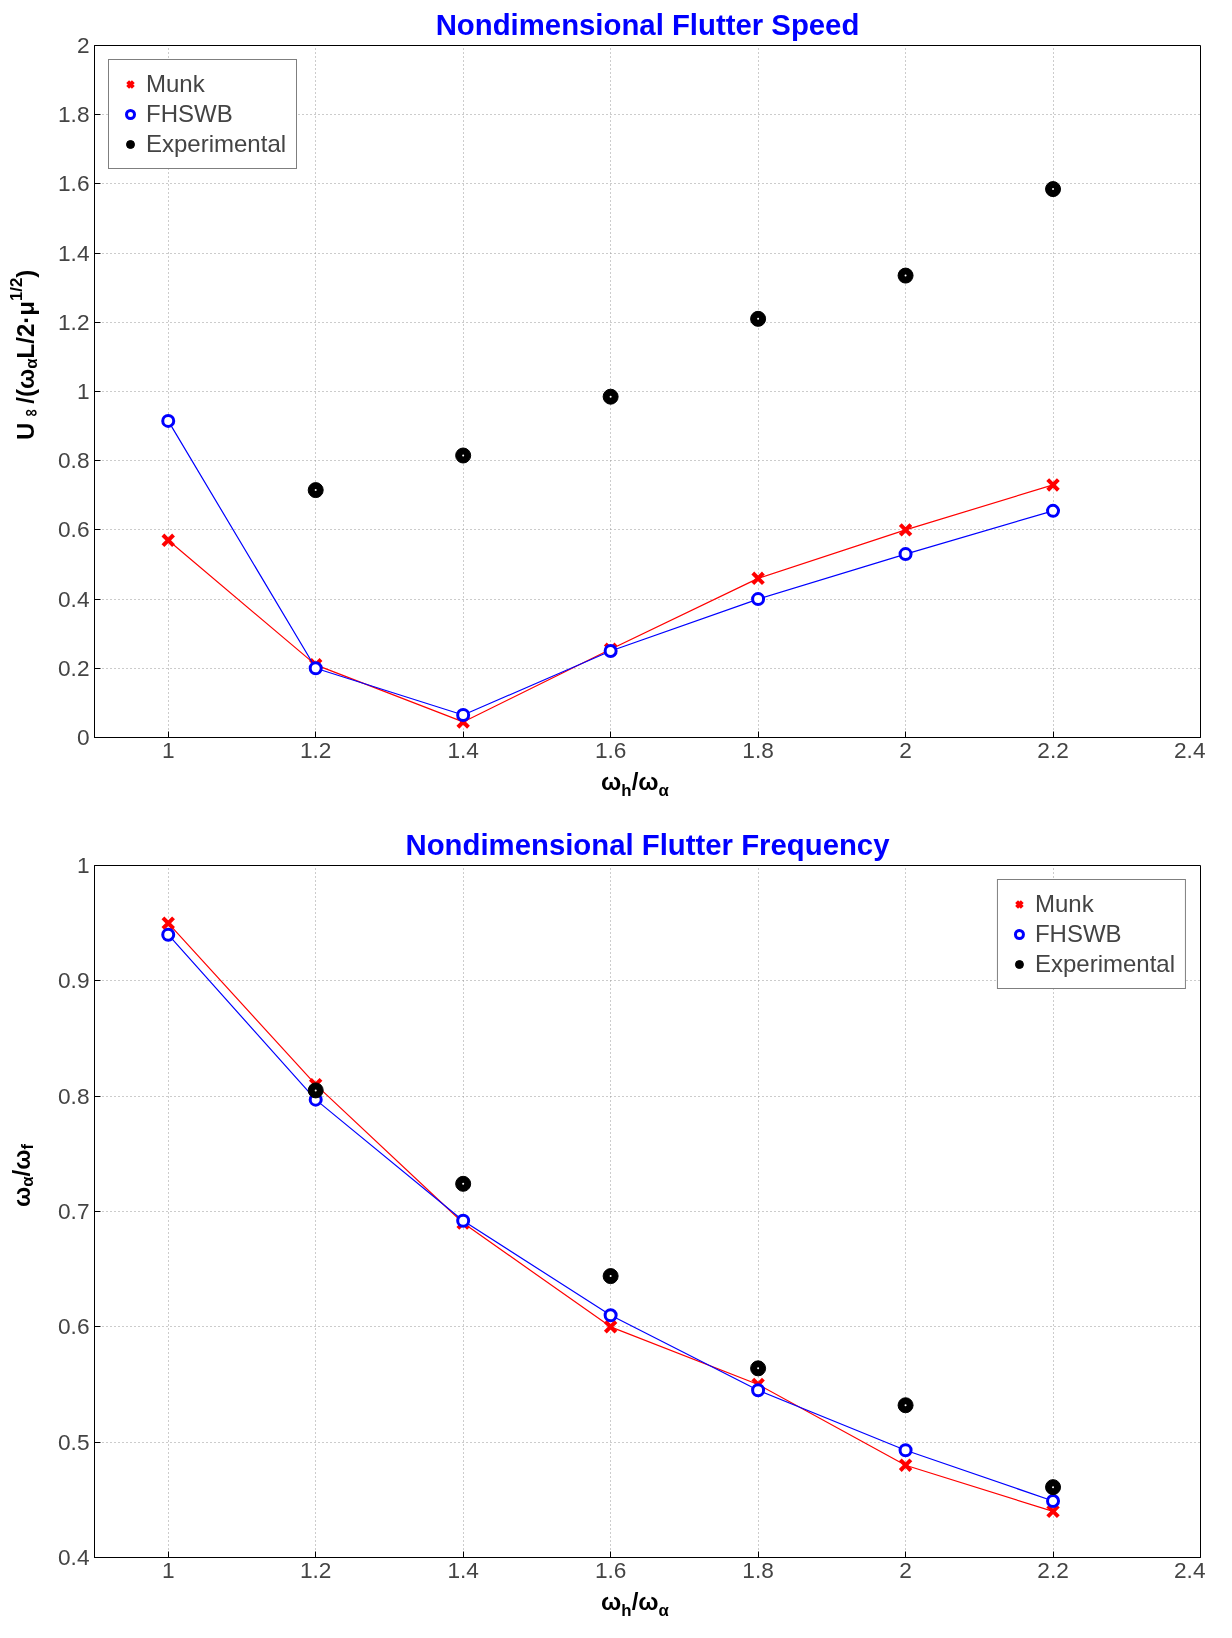  I want to click on y-tick-label: 1.2, so click(74, 321).